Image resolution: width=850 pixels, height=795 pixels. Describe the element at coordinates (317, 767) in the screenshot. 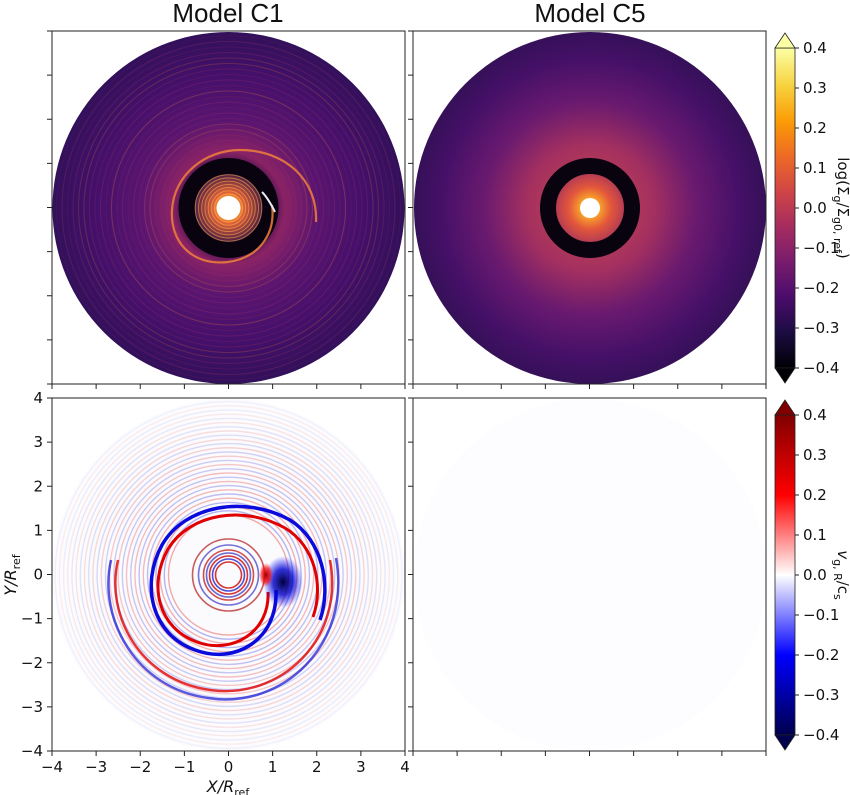

I see `x-tick-label: 2` at that location.